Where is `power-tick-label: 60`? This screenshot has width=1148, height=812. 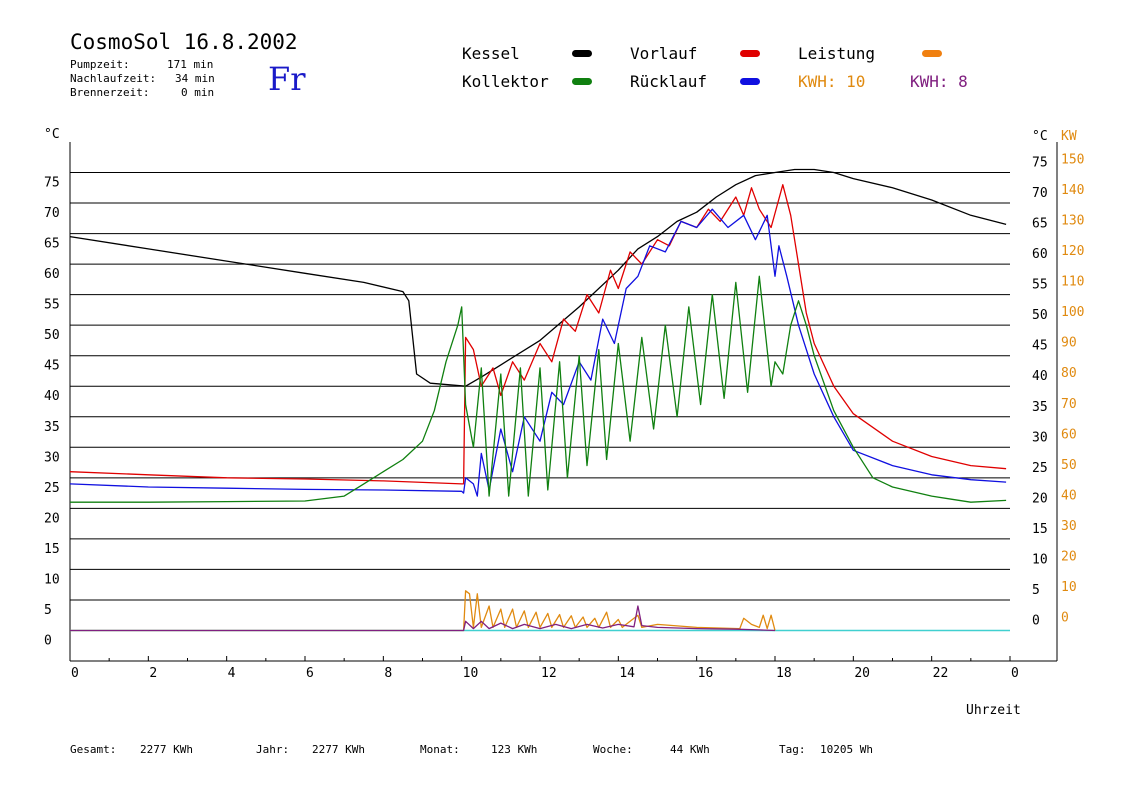 power-tick-label: 60 is located at coordinates (1069, 434).